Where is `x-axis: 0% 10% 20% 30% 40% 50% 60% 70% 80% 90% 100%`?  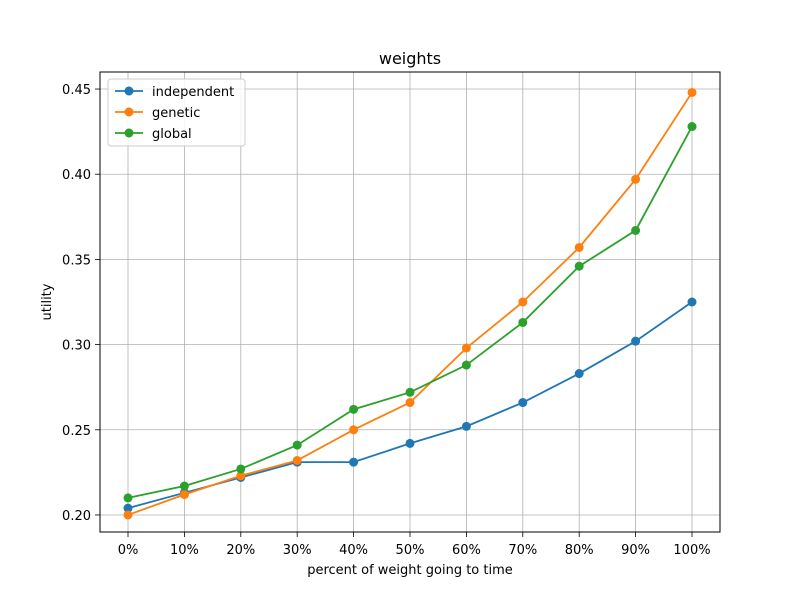 x-axis: 0% 10% 20% 30% 40% 50% 60% 70% 80% 90% 100% is located at coordinates (414, 545).